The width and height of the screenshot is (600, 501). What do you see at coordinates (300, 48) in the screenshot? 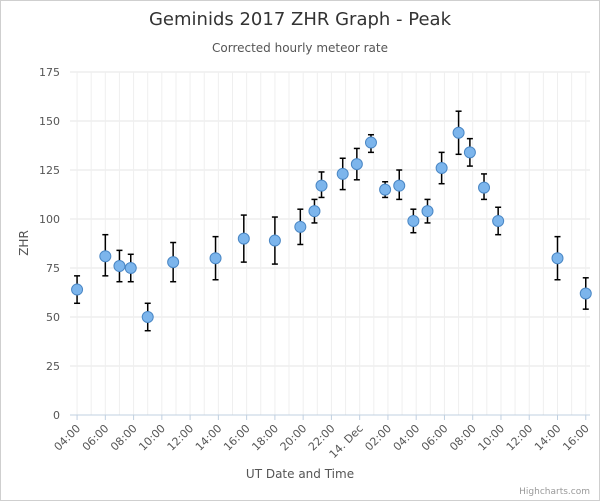
I see `chart-subtitle: Corrected hourly meteor rate` at bounding box center [300, 48].